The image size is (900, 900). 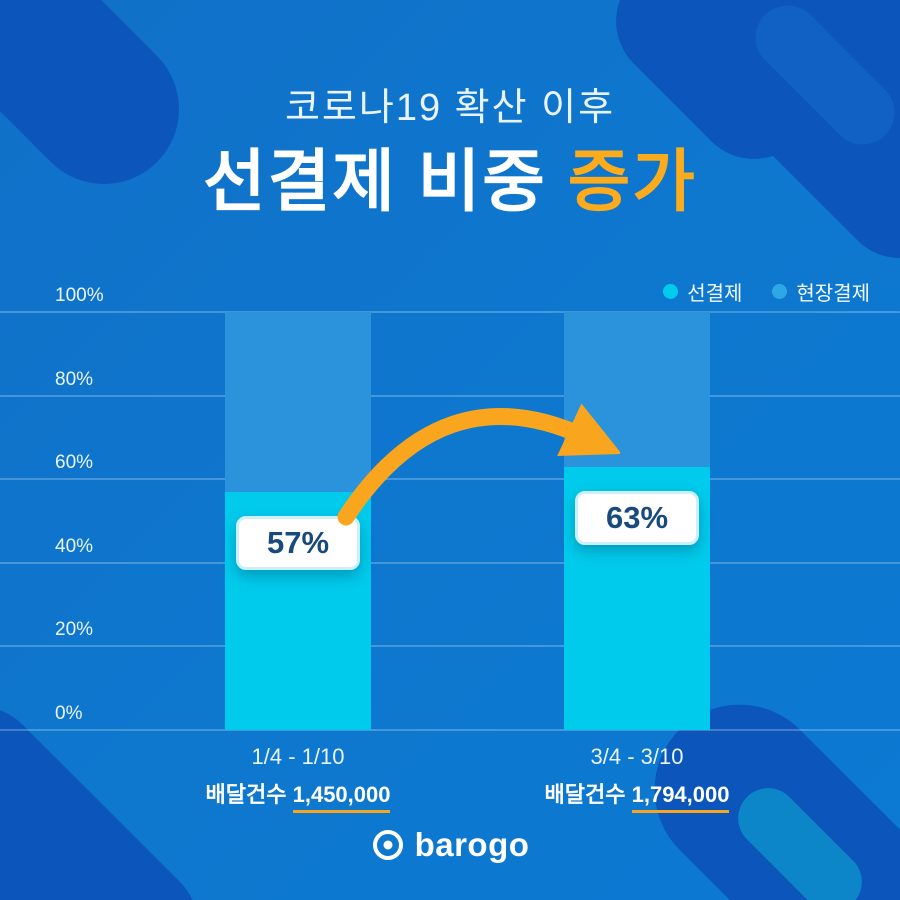 I want to click on category-period: 3/4 - 3/10, so click(x=637, y=756).